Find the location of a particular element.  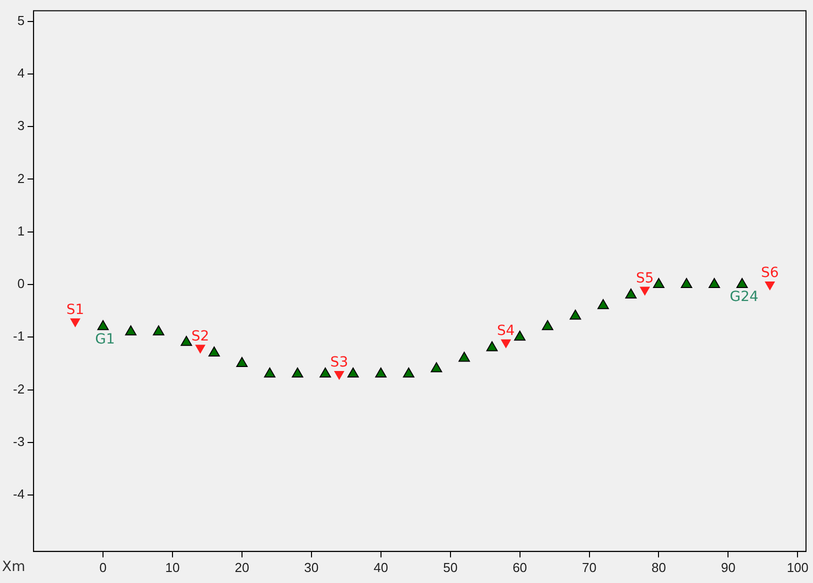

y-tick-label: 0 is located at coordinates (21, 284).